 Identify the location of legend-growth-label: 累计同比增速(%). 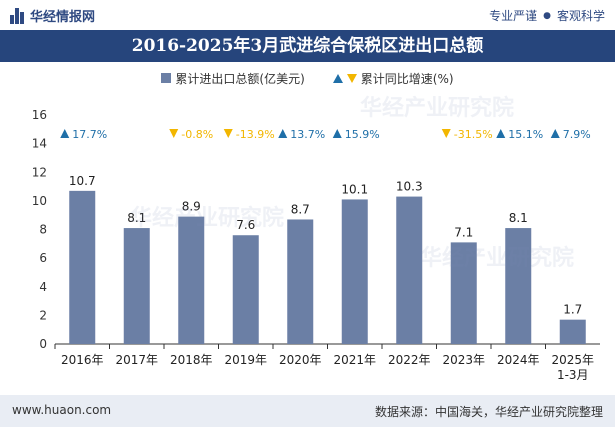
(407, 78).